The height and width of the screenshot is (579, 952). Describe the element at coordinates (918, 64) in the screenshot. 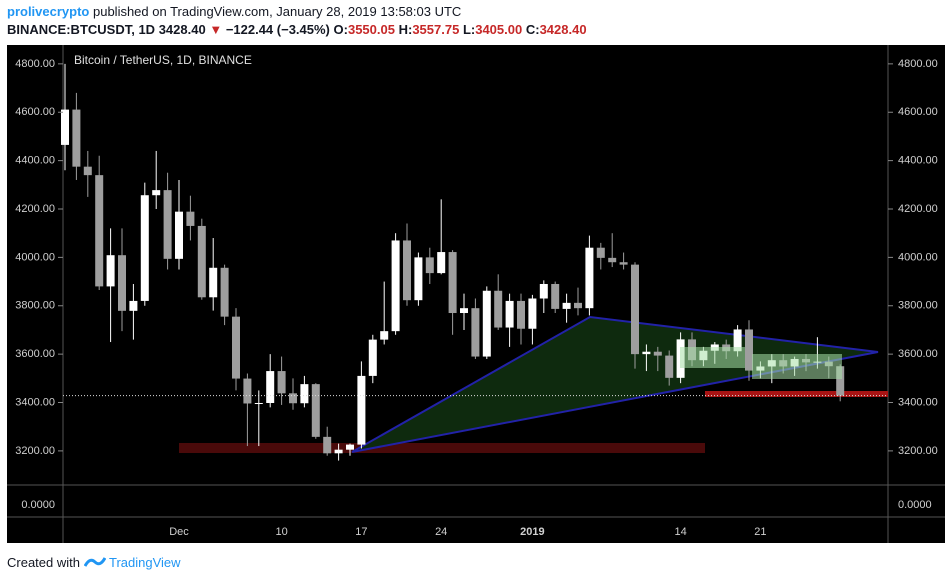

I see `y-tick-label: 4800.00` at that location.